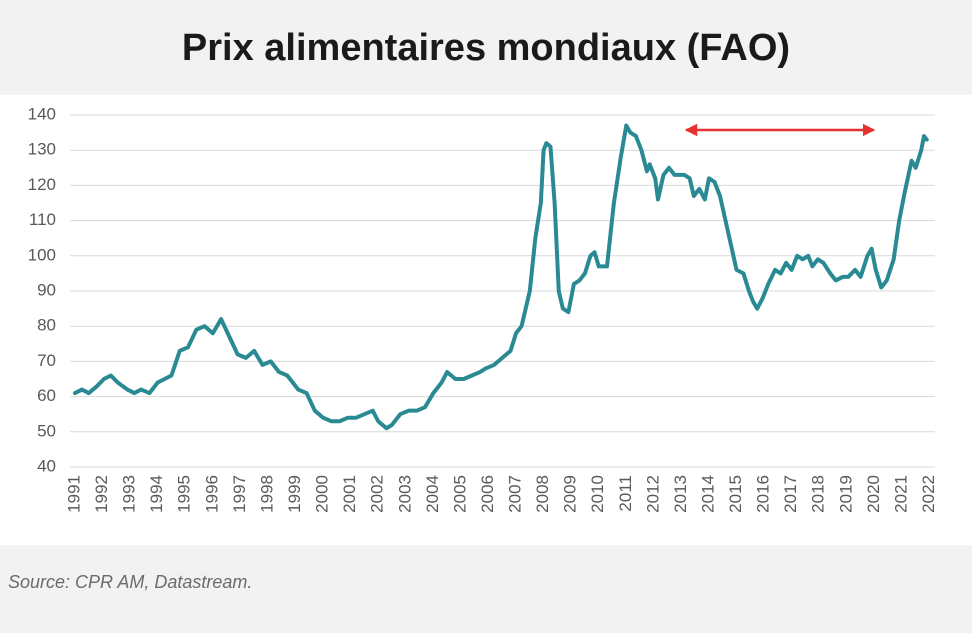 The width and height of the screenshot is (972, 633). I want to click on x-tick-label: 2017, so click(790, 494).